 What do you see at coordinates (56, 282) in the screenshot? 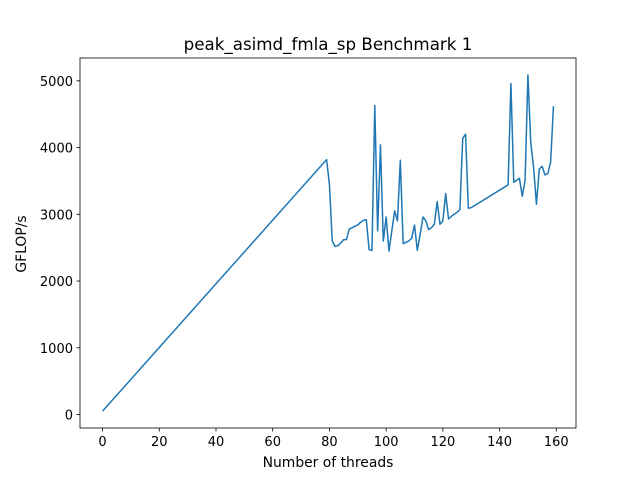
I see `y-tick-label: 2000` at bounding box center [56, 282].